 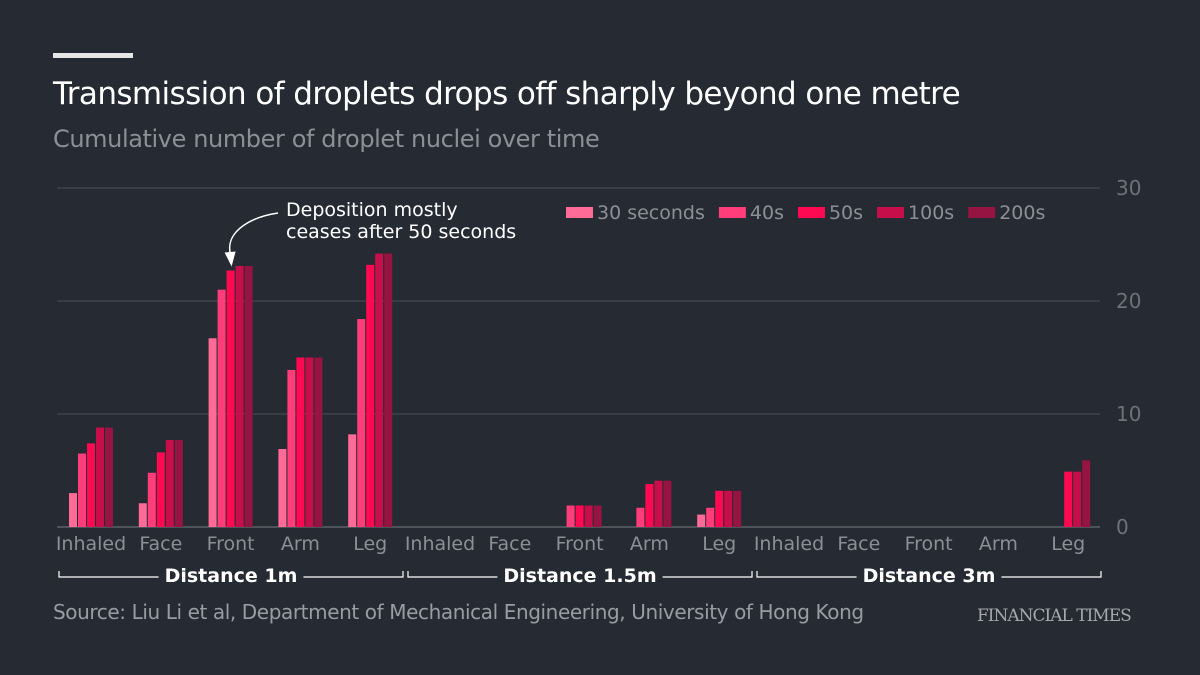 I want to click on group-label: Distance 1m, so click(x=231, y=576).